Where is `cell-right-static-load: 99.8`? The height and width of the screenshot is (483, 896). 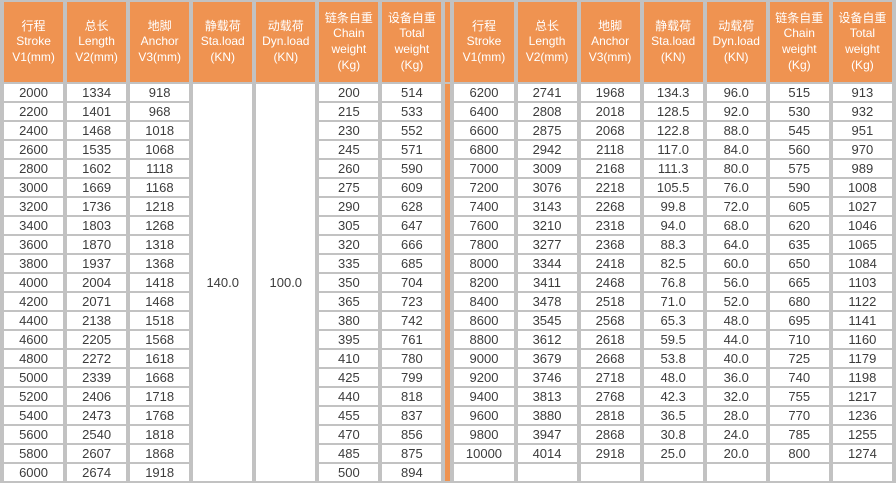
cell-right-static-load: 99.8 is located at coordinates (673, 206).